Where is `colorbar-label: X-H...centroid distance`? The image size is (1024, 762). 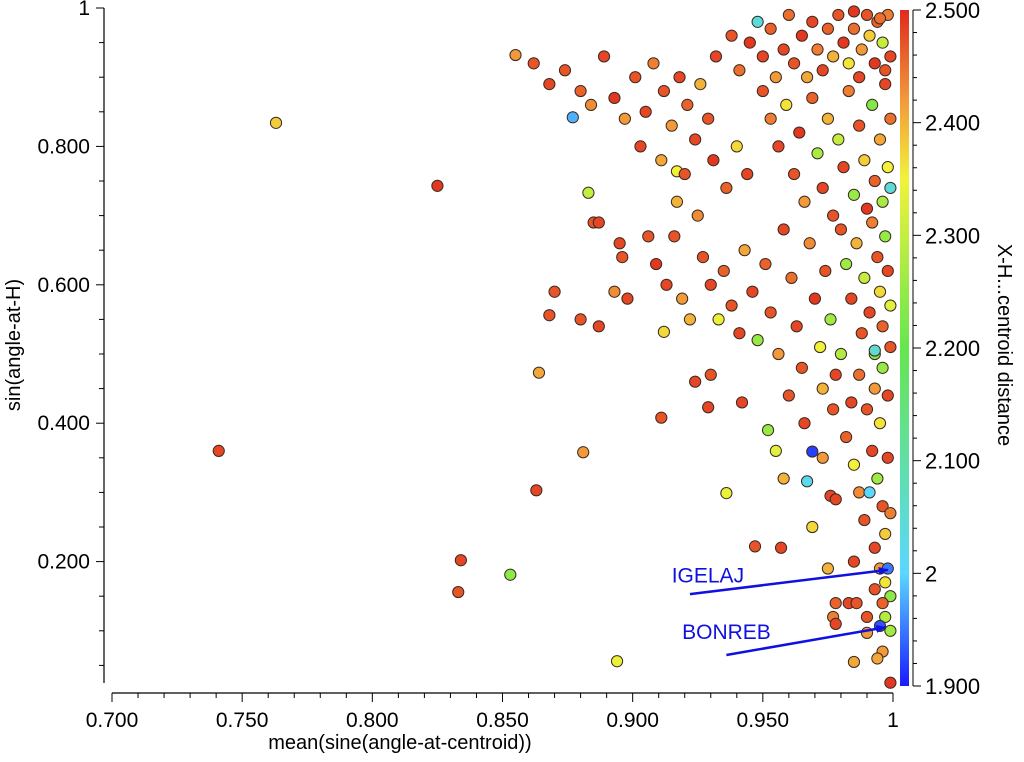
colorbar-label: X-H...centroid distance is located at coordinates (1004, 345).